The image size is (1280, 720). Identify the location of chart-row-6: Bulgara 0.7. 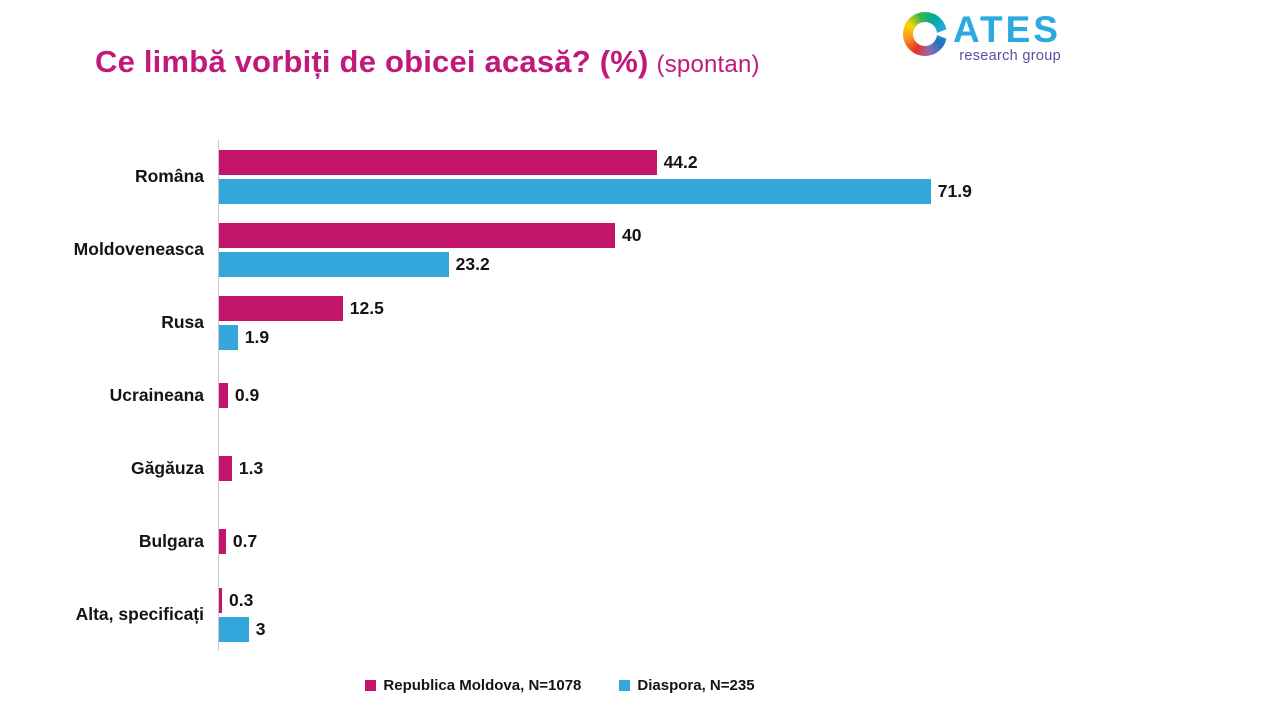
(640, 541).